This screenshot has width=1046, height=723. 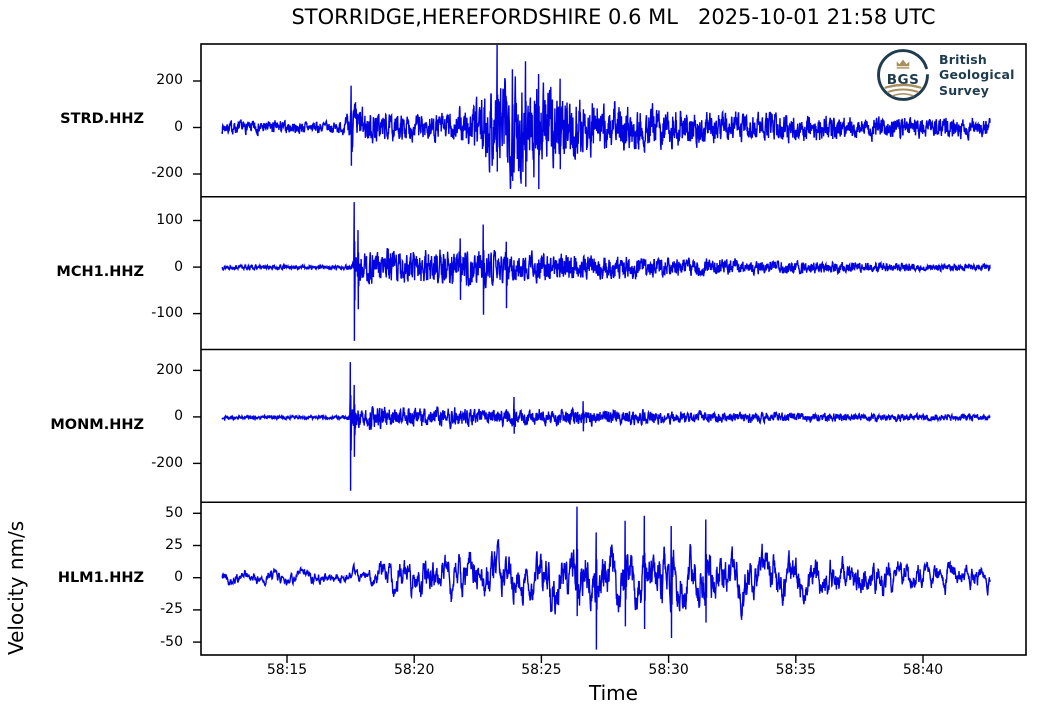 What do you see at coordinates (668, 670) in the screenshot?
I see `x-tick-label: 58:30` at bounding box center [668, 670].